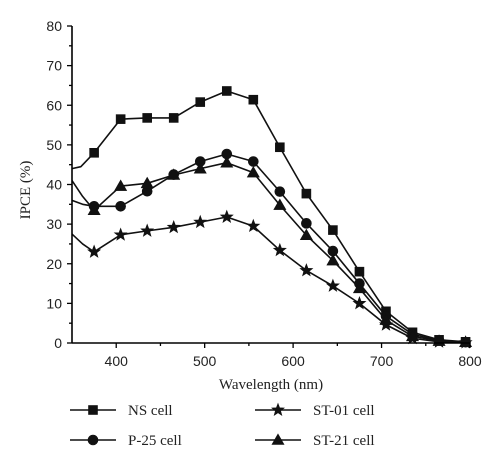  Describe the element at coordinates (54, 105) in the screenshot. I see `y-tick-label: 60` at that location.